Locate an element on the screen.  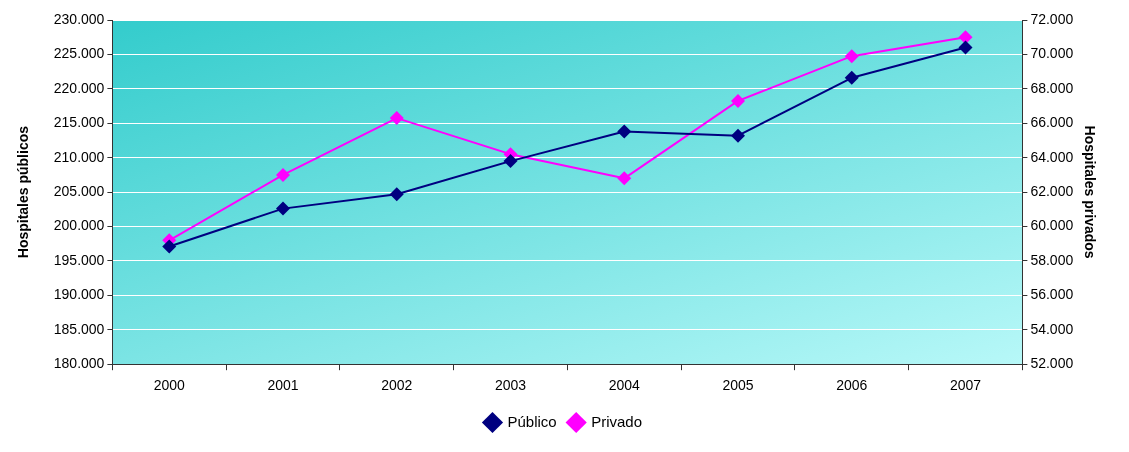
y-tick-label: 180.000 is located at coordinates (79, 363).